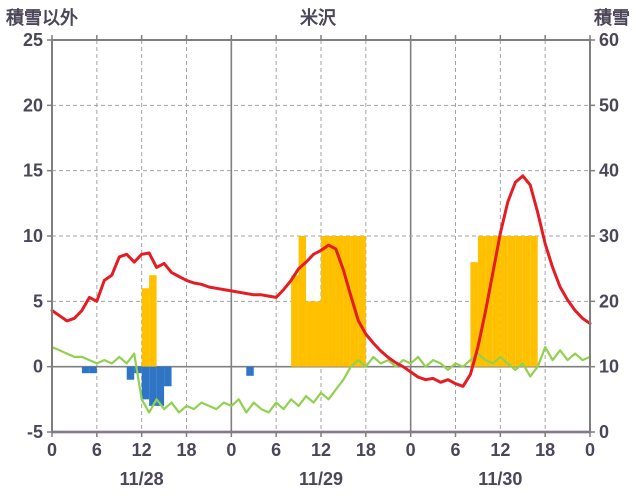  Describe the element at coordinates (321, 479) in the screenshot. I see `svg-text: 11/29` at that location.